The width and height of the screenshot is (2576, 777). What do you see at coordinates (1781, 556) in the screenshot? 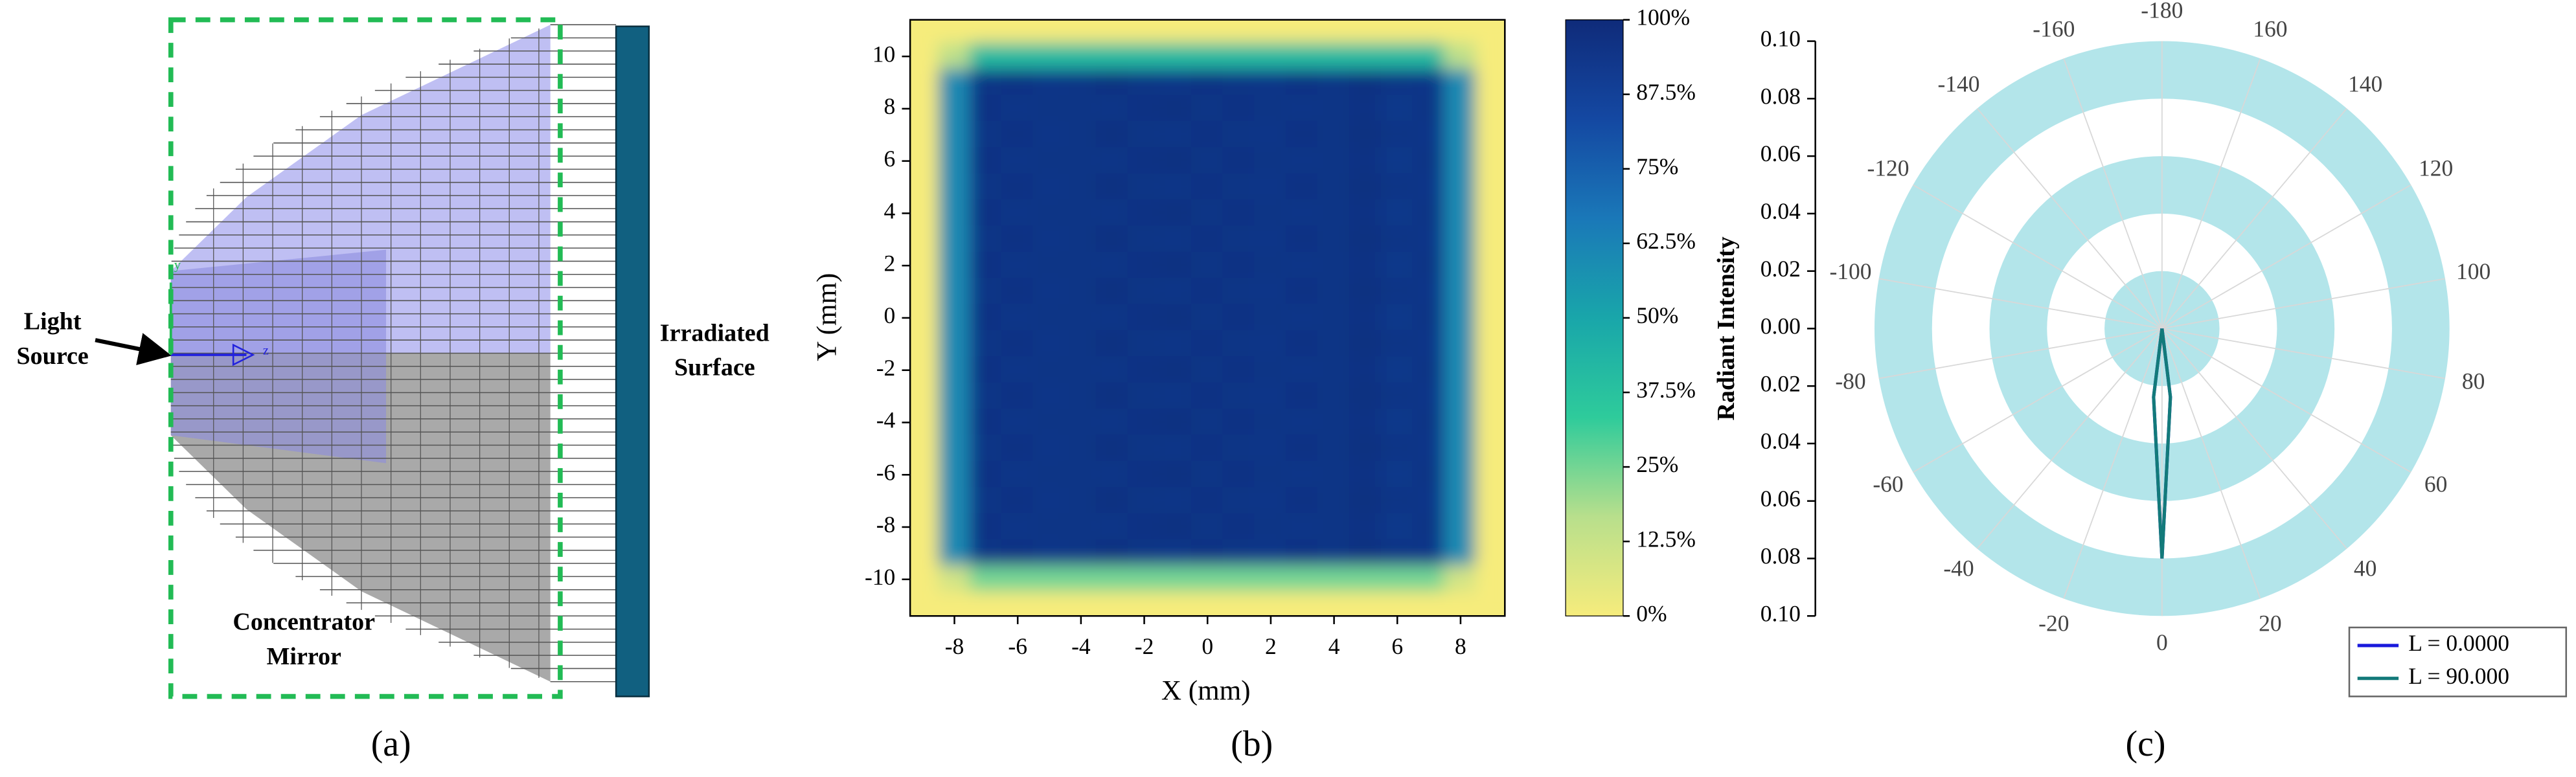
I see `r-tick-label: 0.08` at bounding box center [1781, 556].